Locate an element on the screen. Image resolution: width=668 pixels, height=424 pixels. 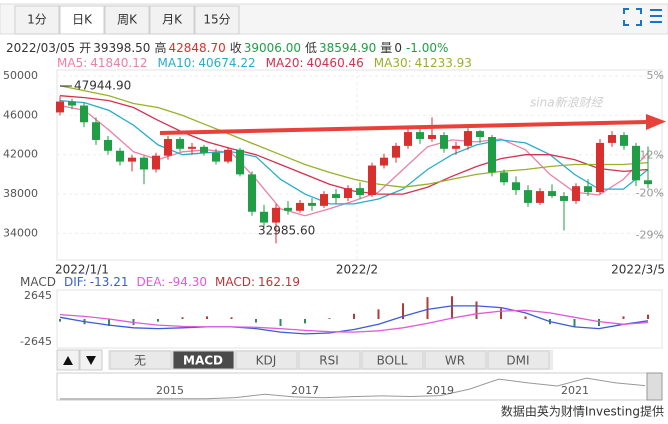
legend-name: MA30: is located at coordinates (393, 63).